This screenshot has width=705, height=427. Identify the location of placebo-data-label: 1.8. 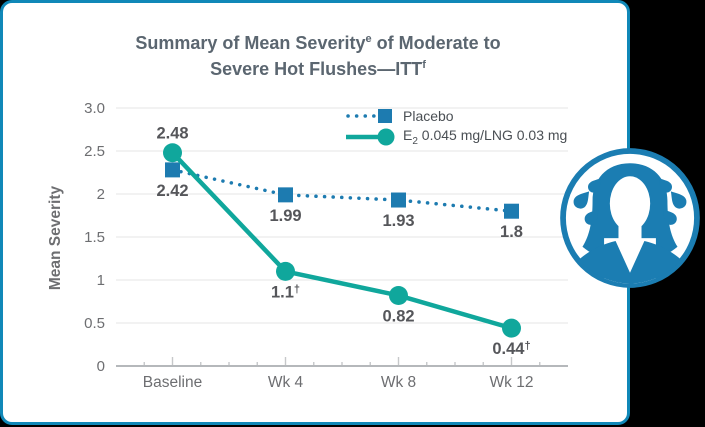
(511, 232).